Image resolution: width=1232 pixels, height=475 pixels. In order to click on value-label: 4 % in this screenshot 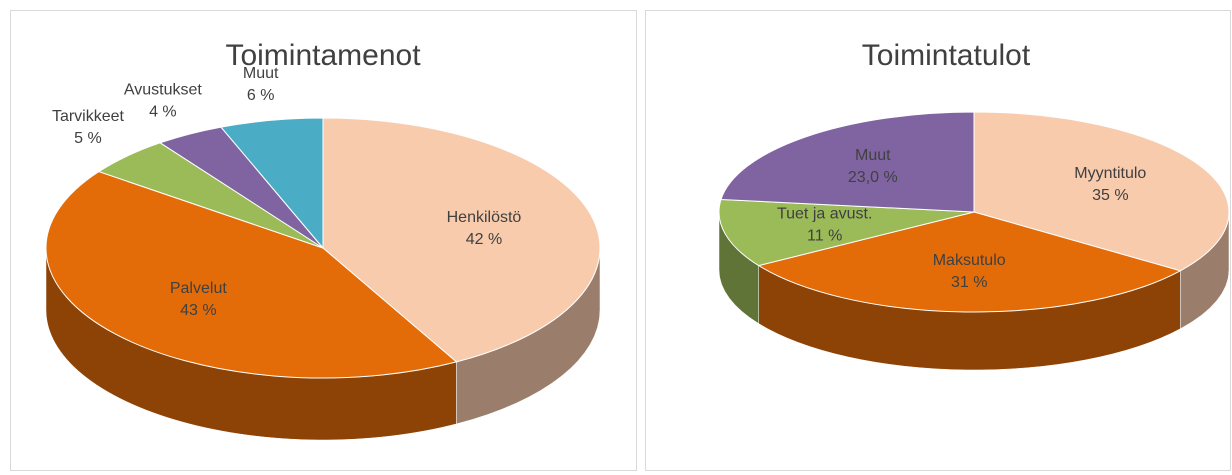, I will do `click(163, 112)`.